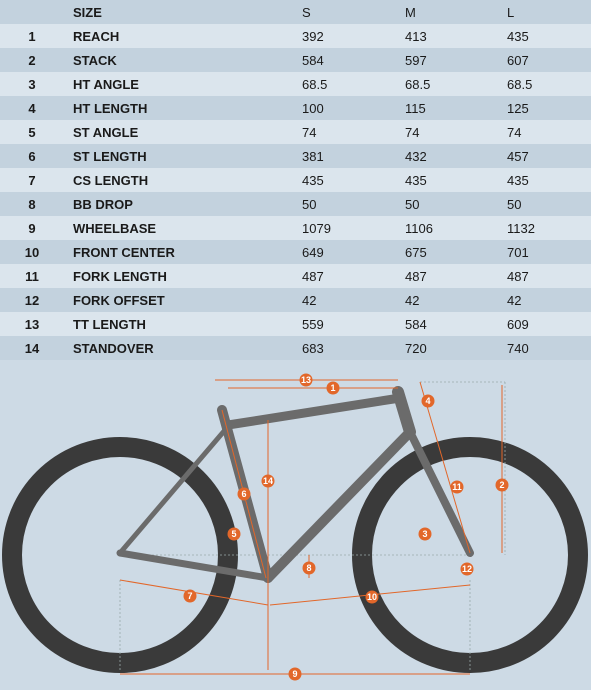  I want to click on measure-name: CS LENGTH, so click(111, 180).